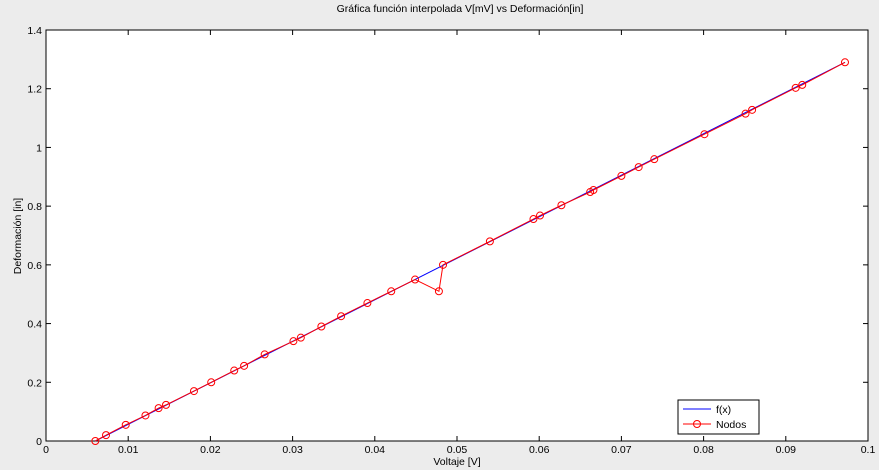 The height and width of the screenshot is (470, 879). I want to click on y-tick-label: 1.2, so click(34, 90).